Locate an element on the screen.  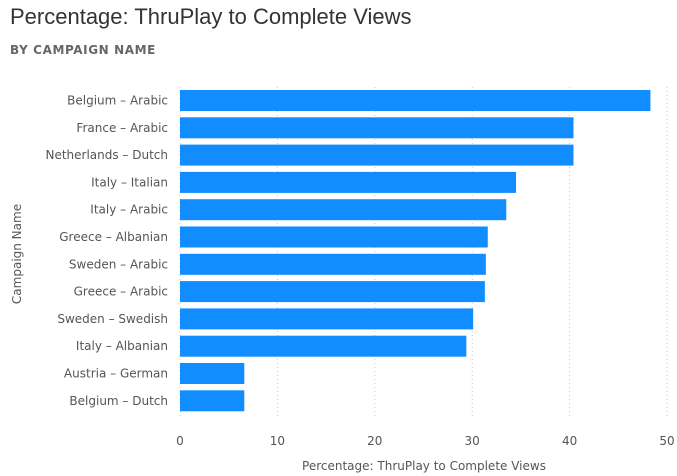
category-label: Greece – Arabic is located at coordinates (121, 292).